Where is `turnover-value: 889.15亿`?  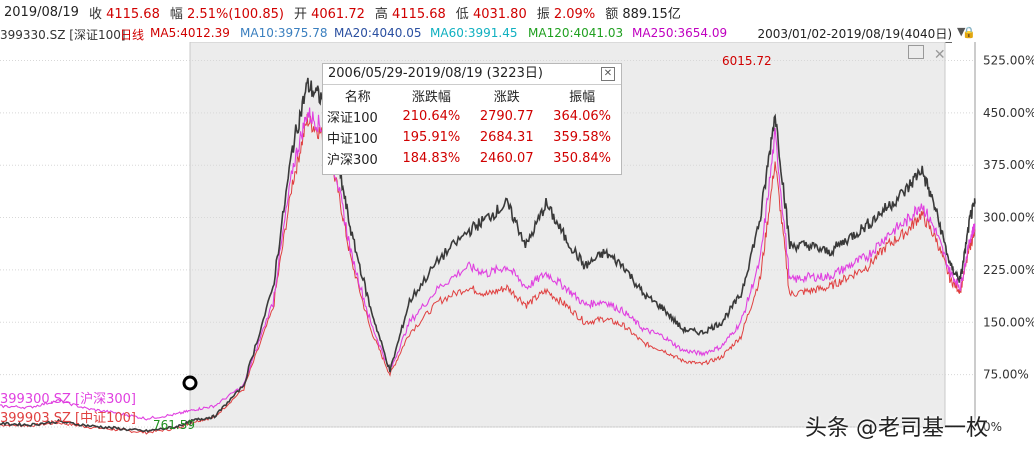
turnover-value: 889.15亿 is located at coordinates (651, 14).